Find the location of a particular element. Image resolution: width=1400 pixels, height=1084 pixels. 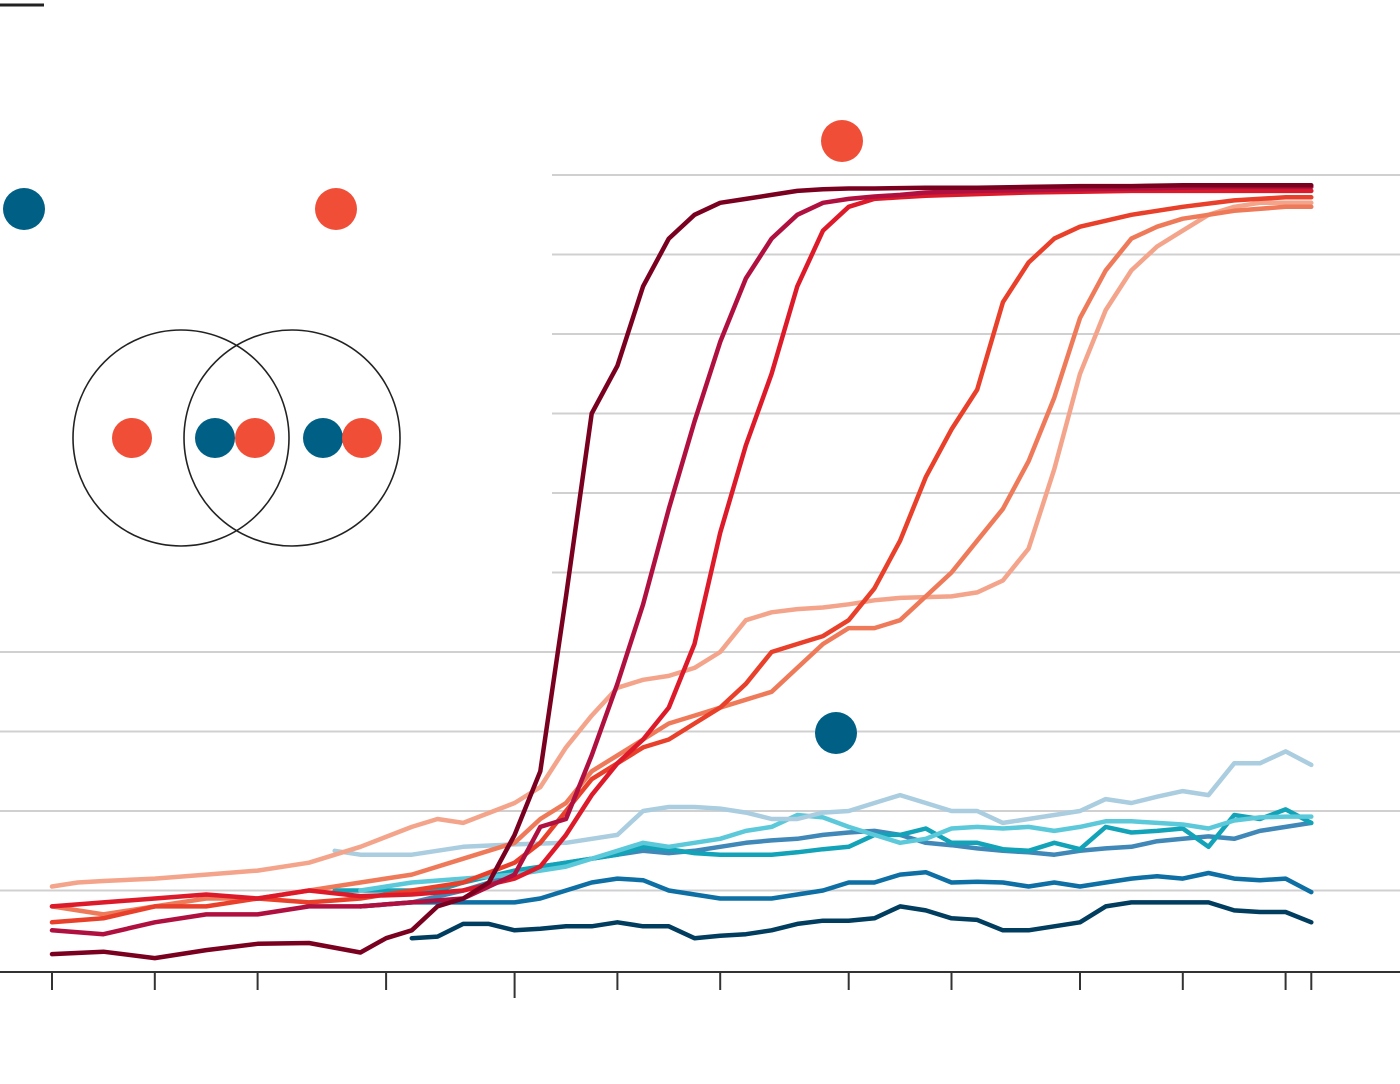

x-axis is located at coordinates (700, 984).